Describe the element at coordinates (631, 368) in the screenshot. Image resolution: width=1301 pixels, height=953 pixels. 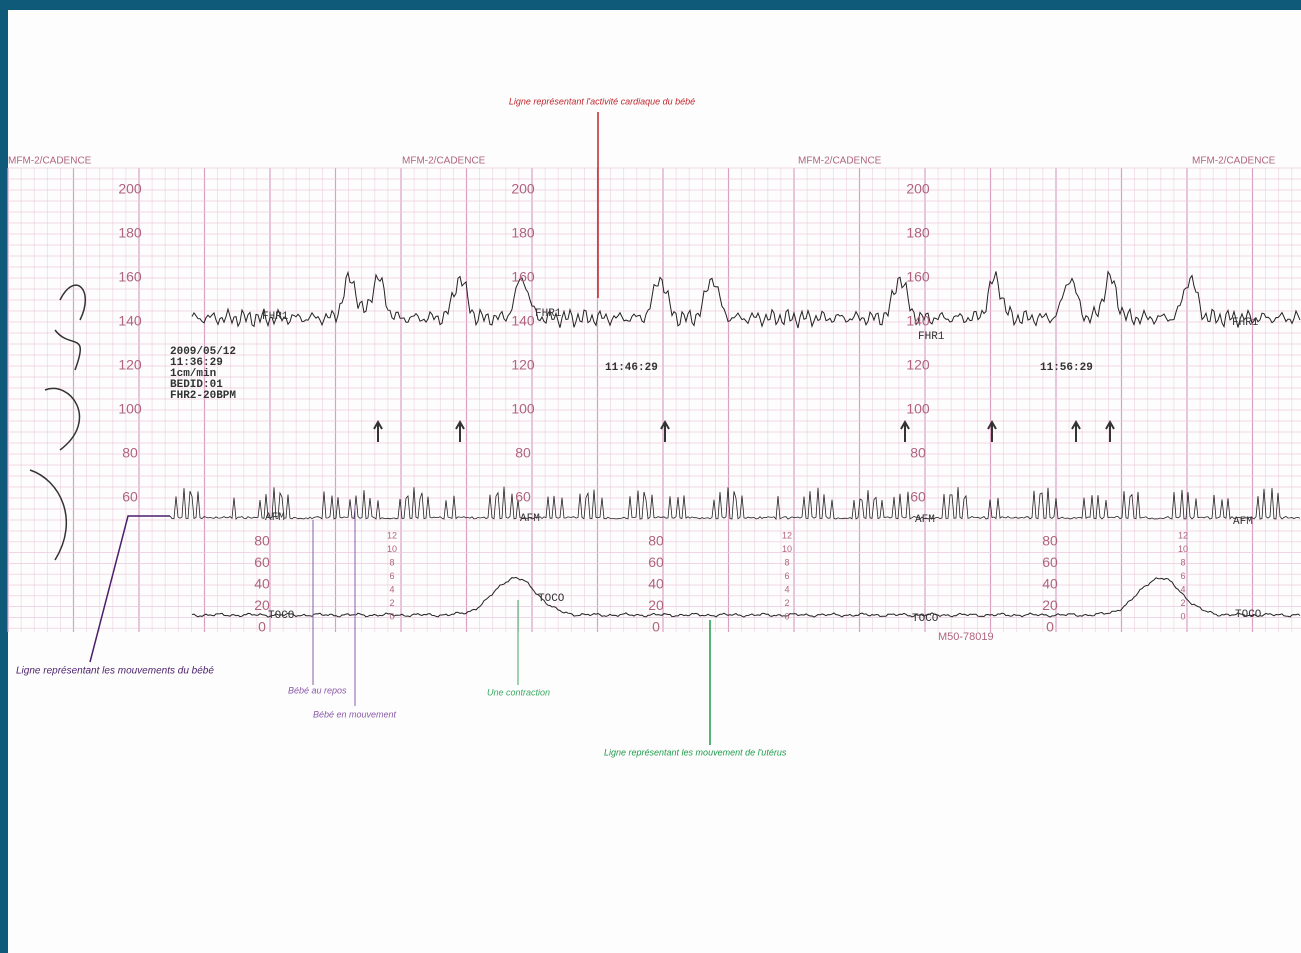
I see `timestamp: 11:46:29` at that location.